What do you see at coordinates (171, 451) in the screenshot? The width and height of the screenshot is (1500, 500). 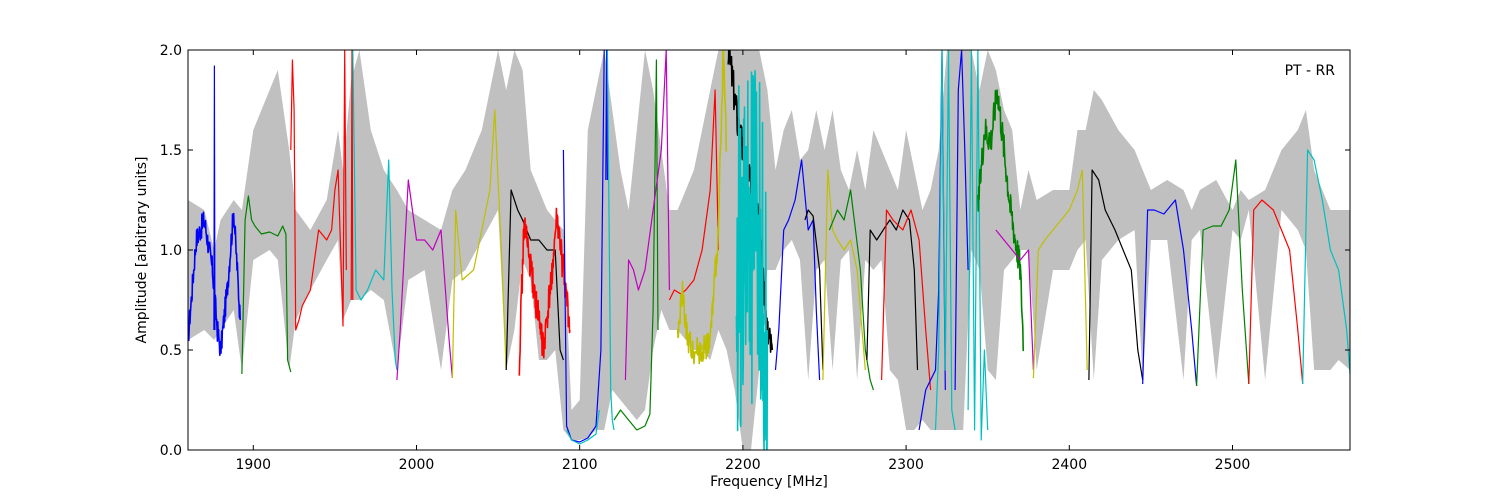 I see `y-tick-label: 0.0` at bounding box center [171, 451].